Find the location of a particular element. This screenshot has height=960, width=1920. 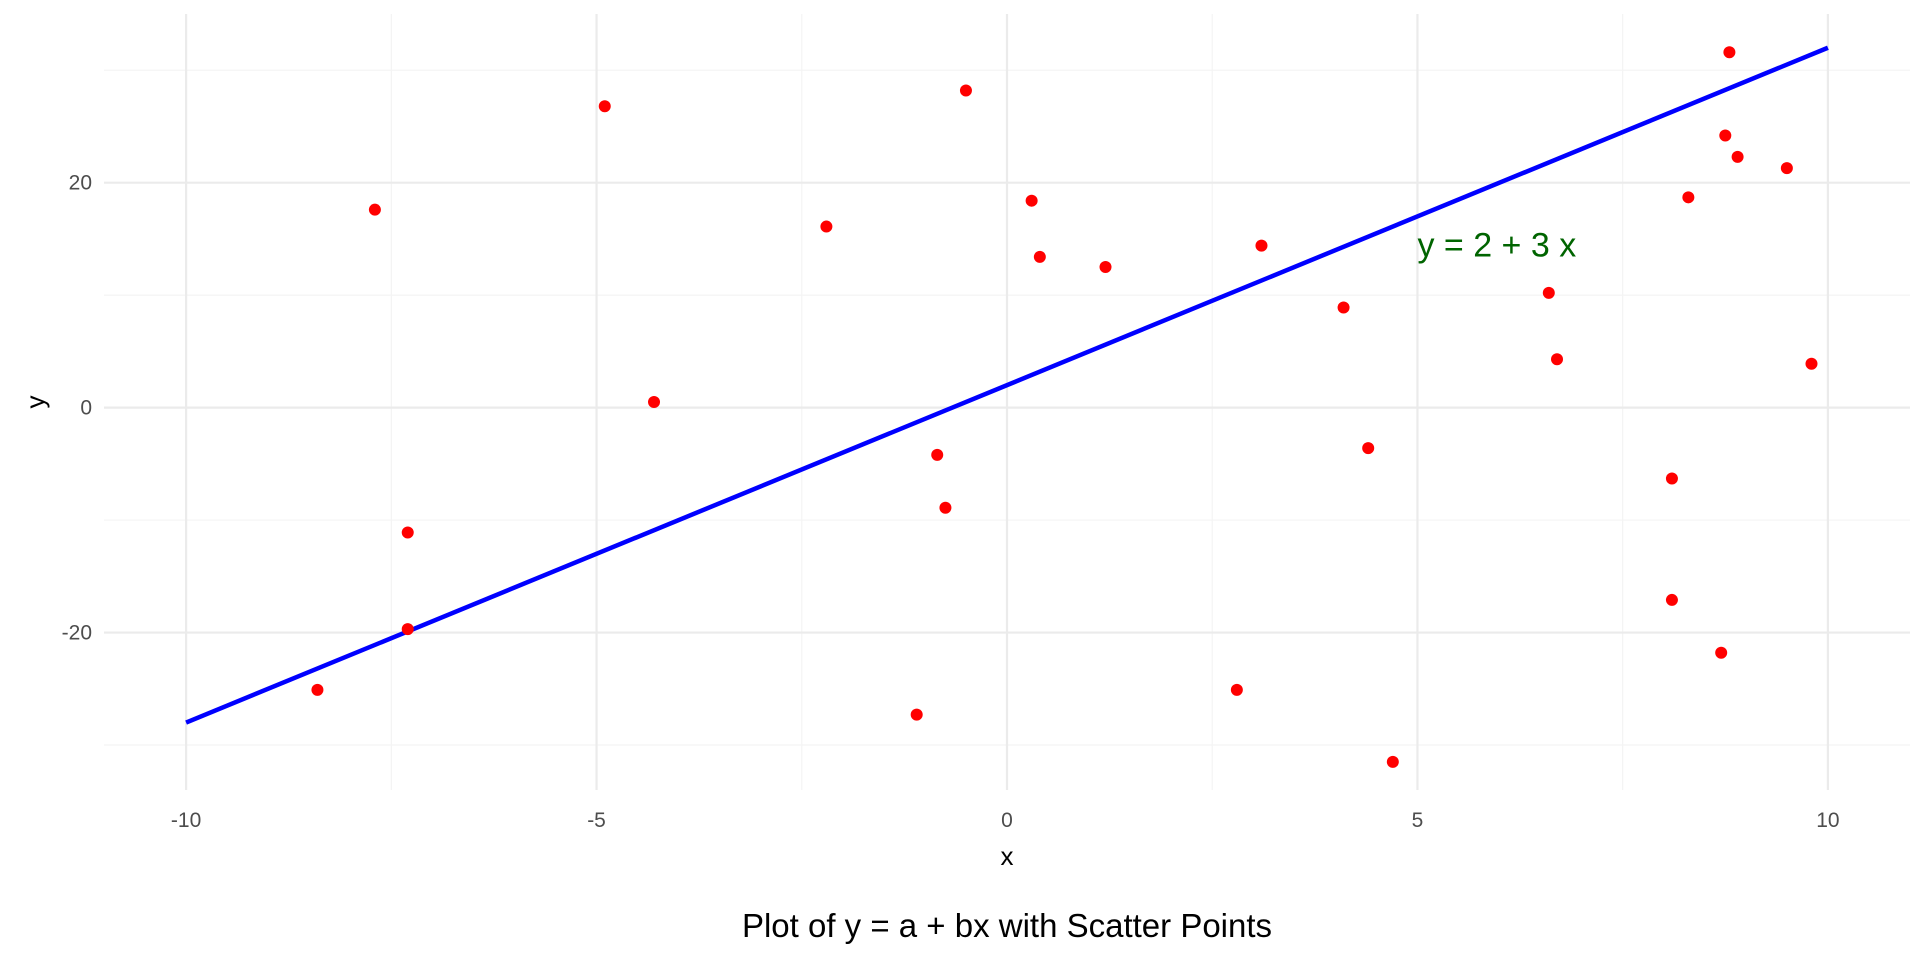

x-tick-label: 0 is located at coordinates (1007, 820).